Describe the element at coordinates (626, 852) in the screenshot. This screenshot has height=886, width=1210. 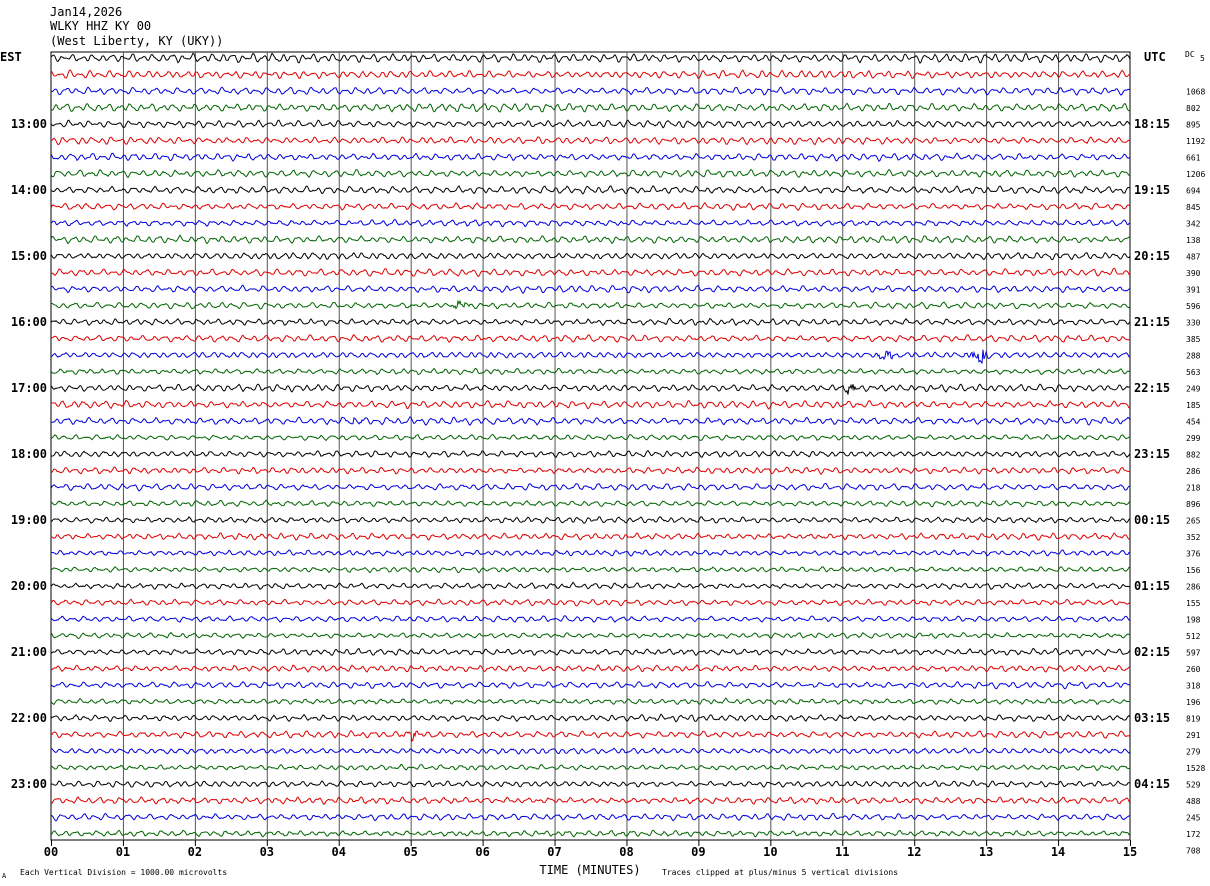
I see `x-tick-label: 08` at that location.